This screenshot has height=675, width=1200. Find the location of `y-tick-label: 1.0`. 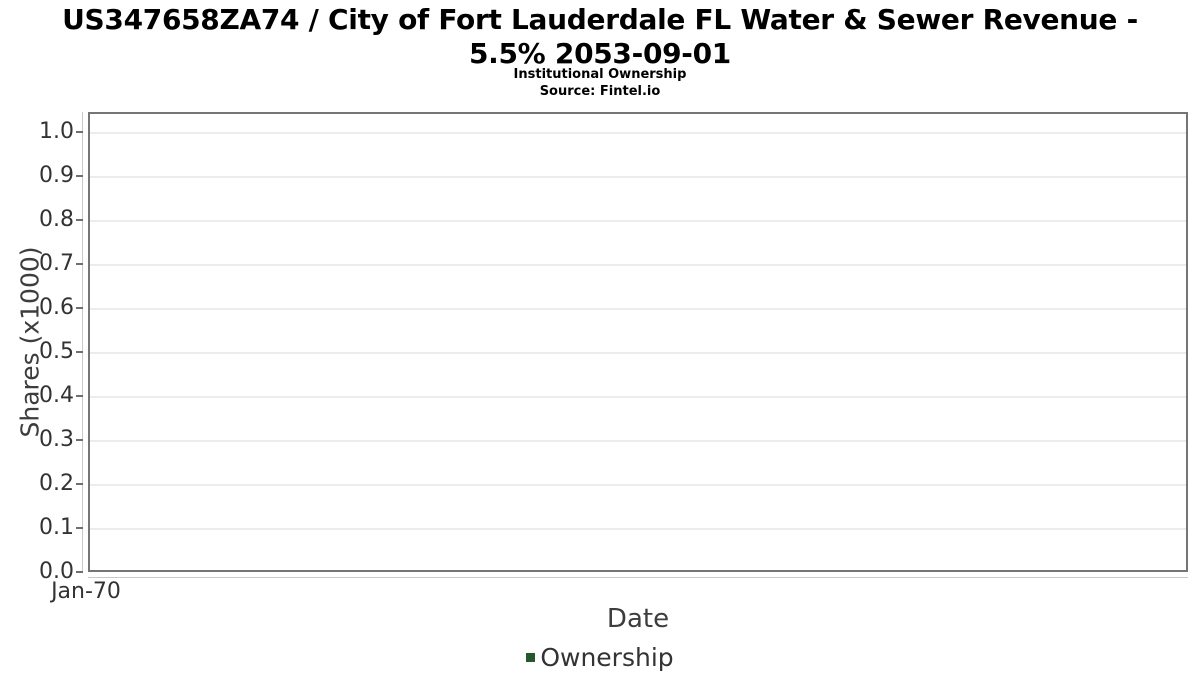

y-tick-label: 1.0 is located at coordinates (56, 131).